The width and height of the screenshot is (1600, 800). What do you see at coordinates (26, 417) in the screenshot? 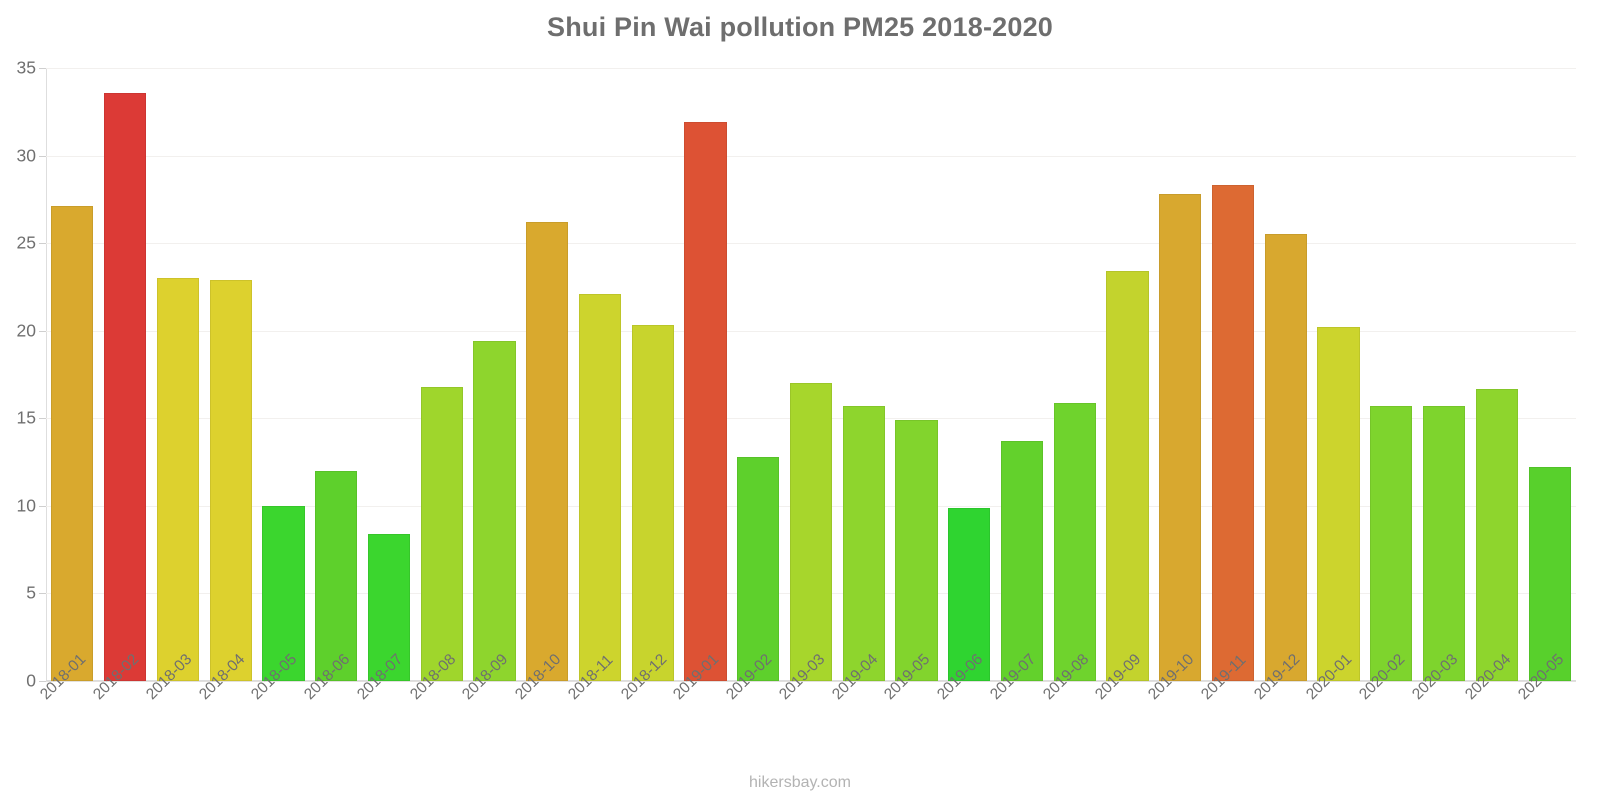
I see `y-axis-tick-label: 15` at bounding box center [26, 417].